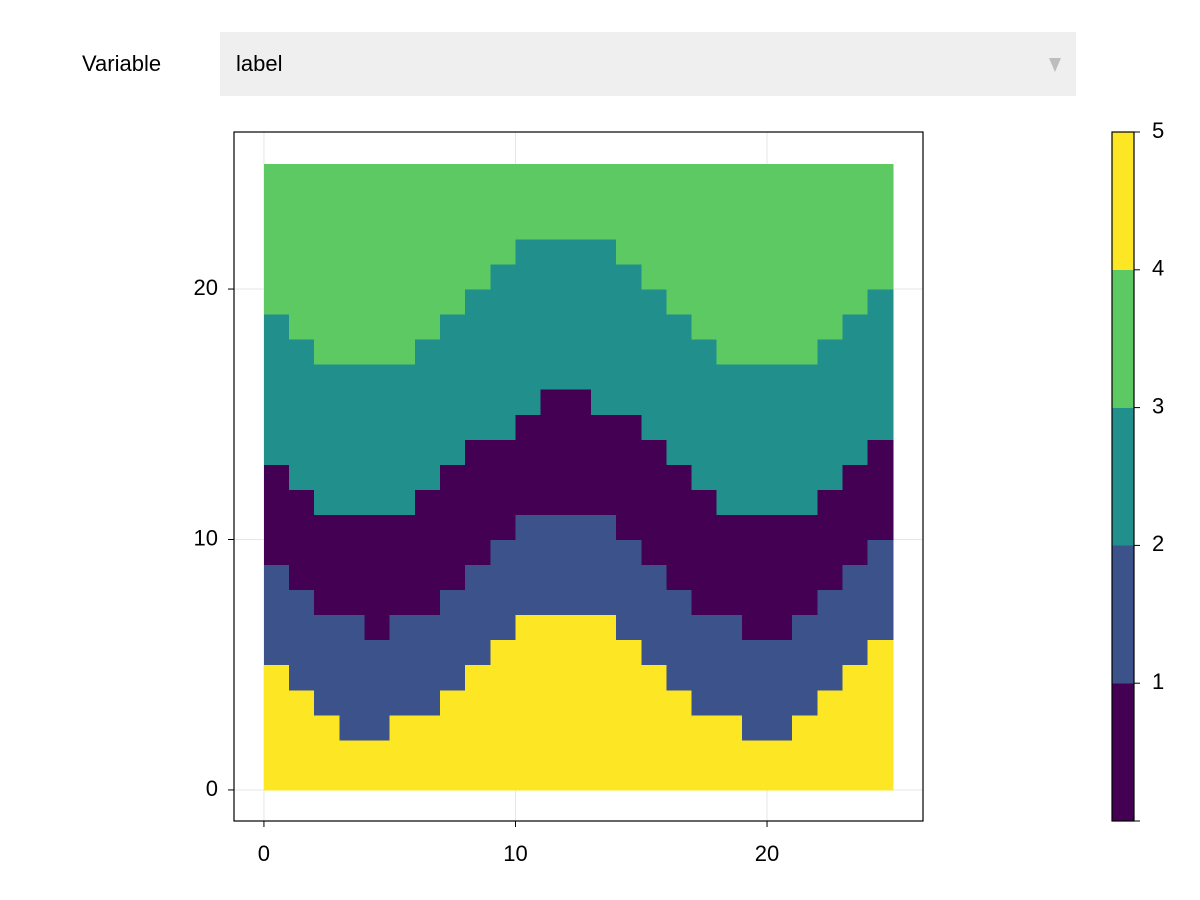 The width and height of the screenshot is (1200, 900). I want to click on dropdown: label, so click(648, 64).